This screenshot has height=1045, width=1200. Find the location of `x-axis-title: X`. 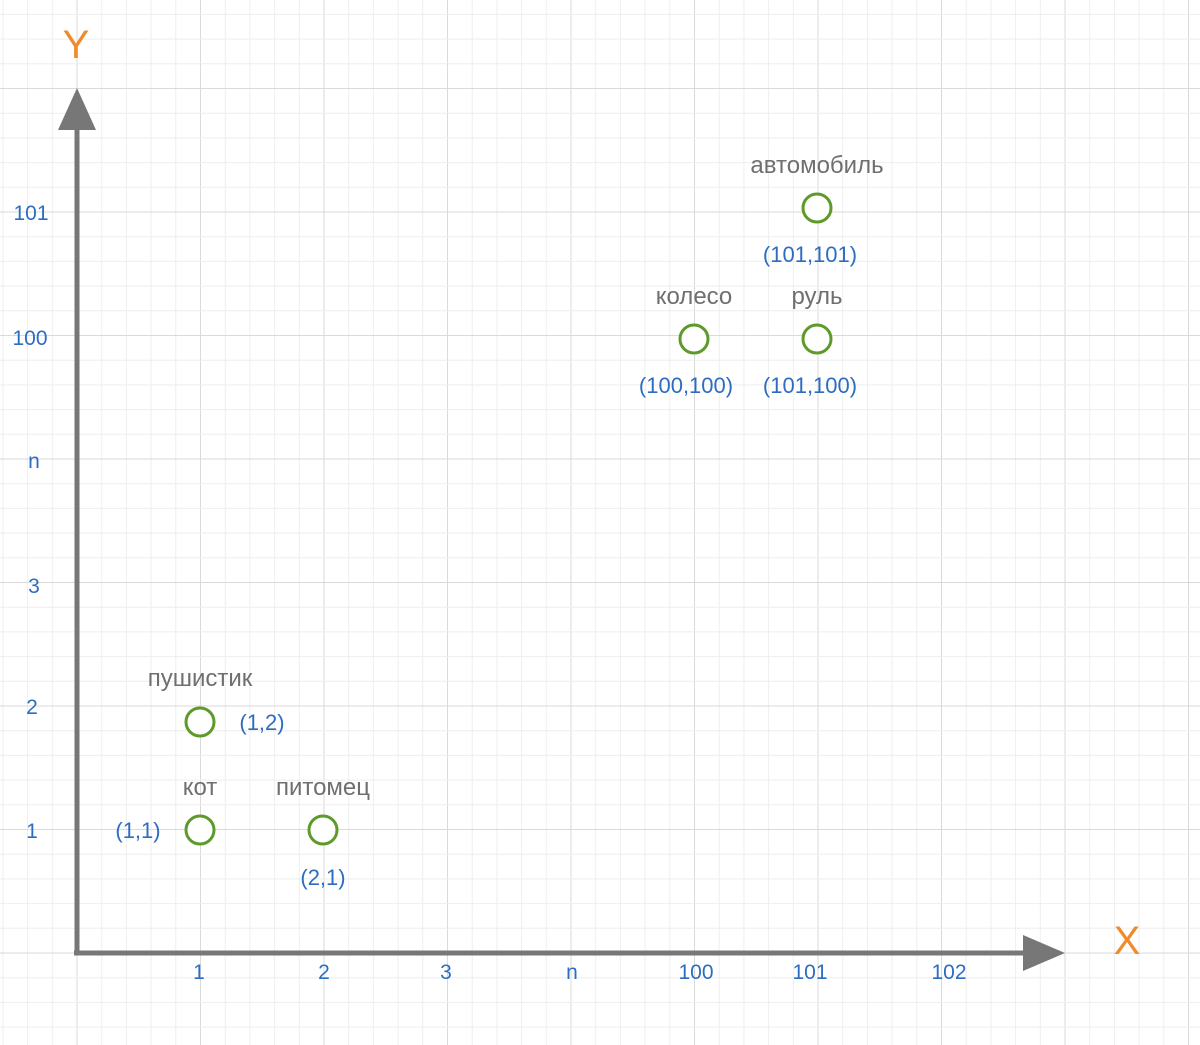

x-axis-title: X is located at coordinates (1127, 941).